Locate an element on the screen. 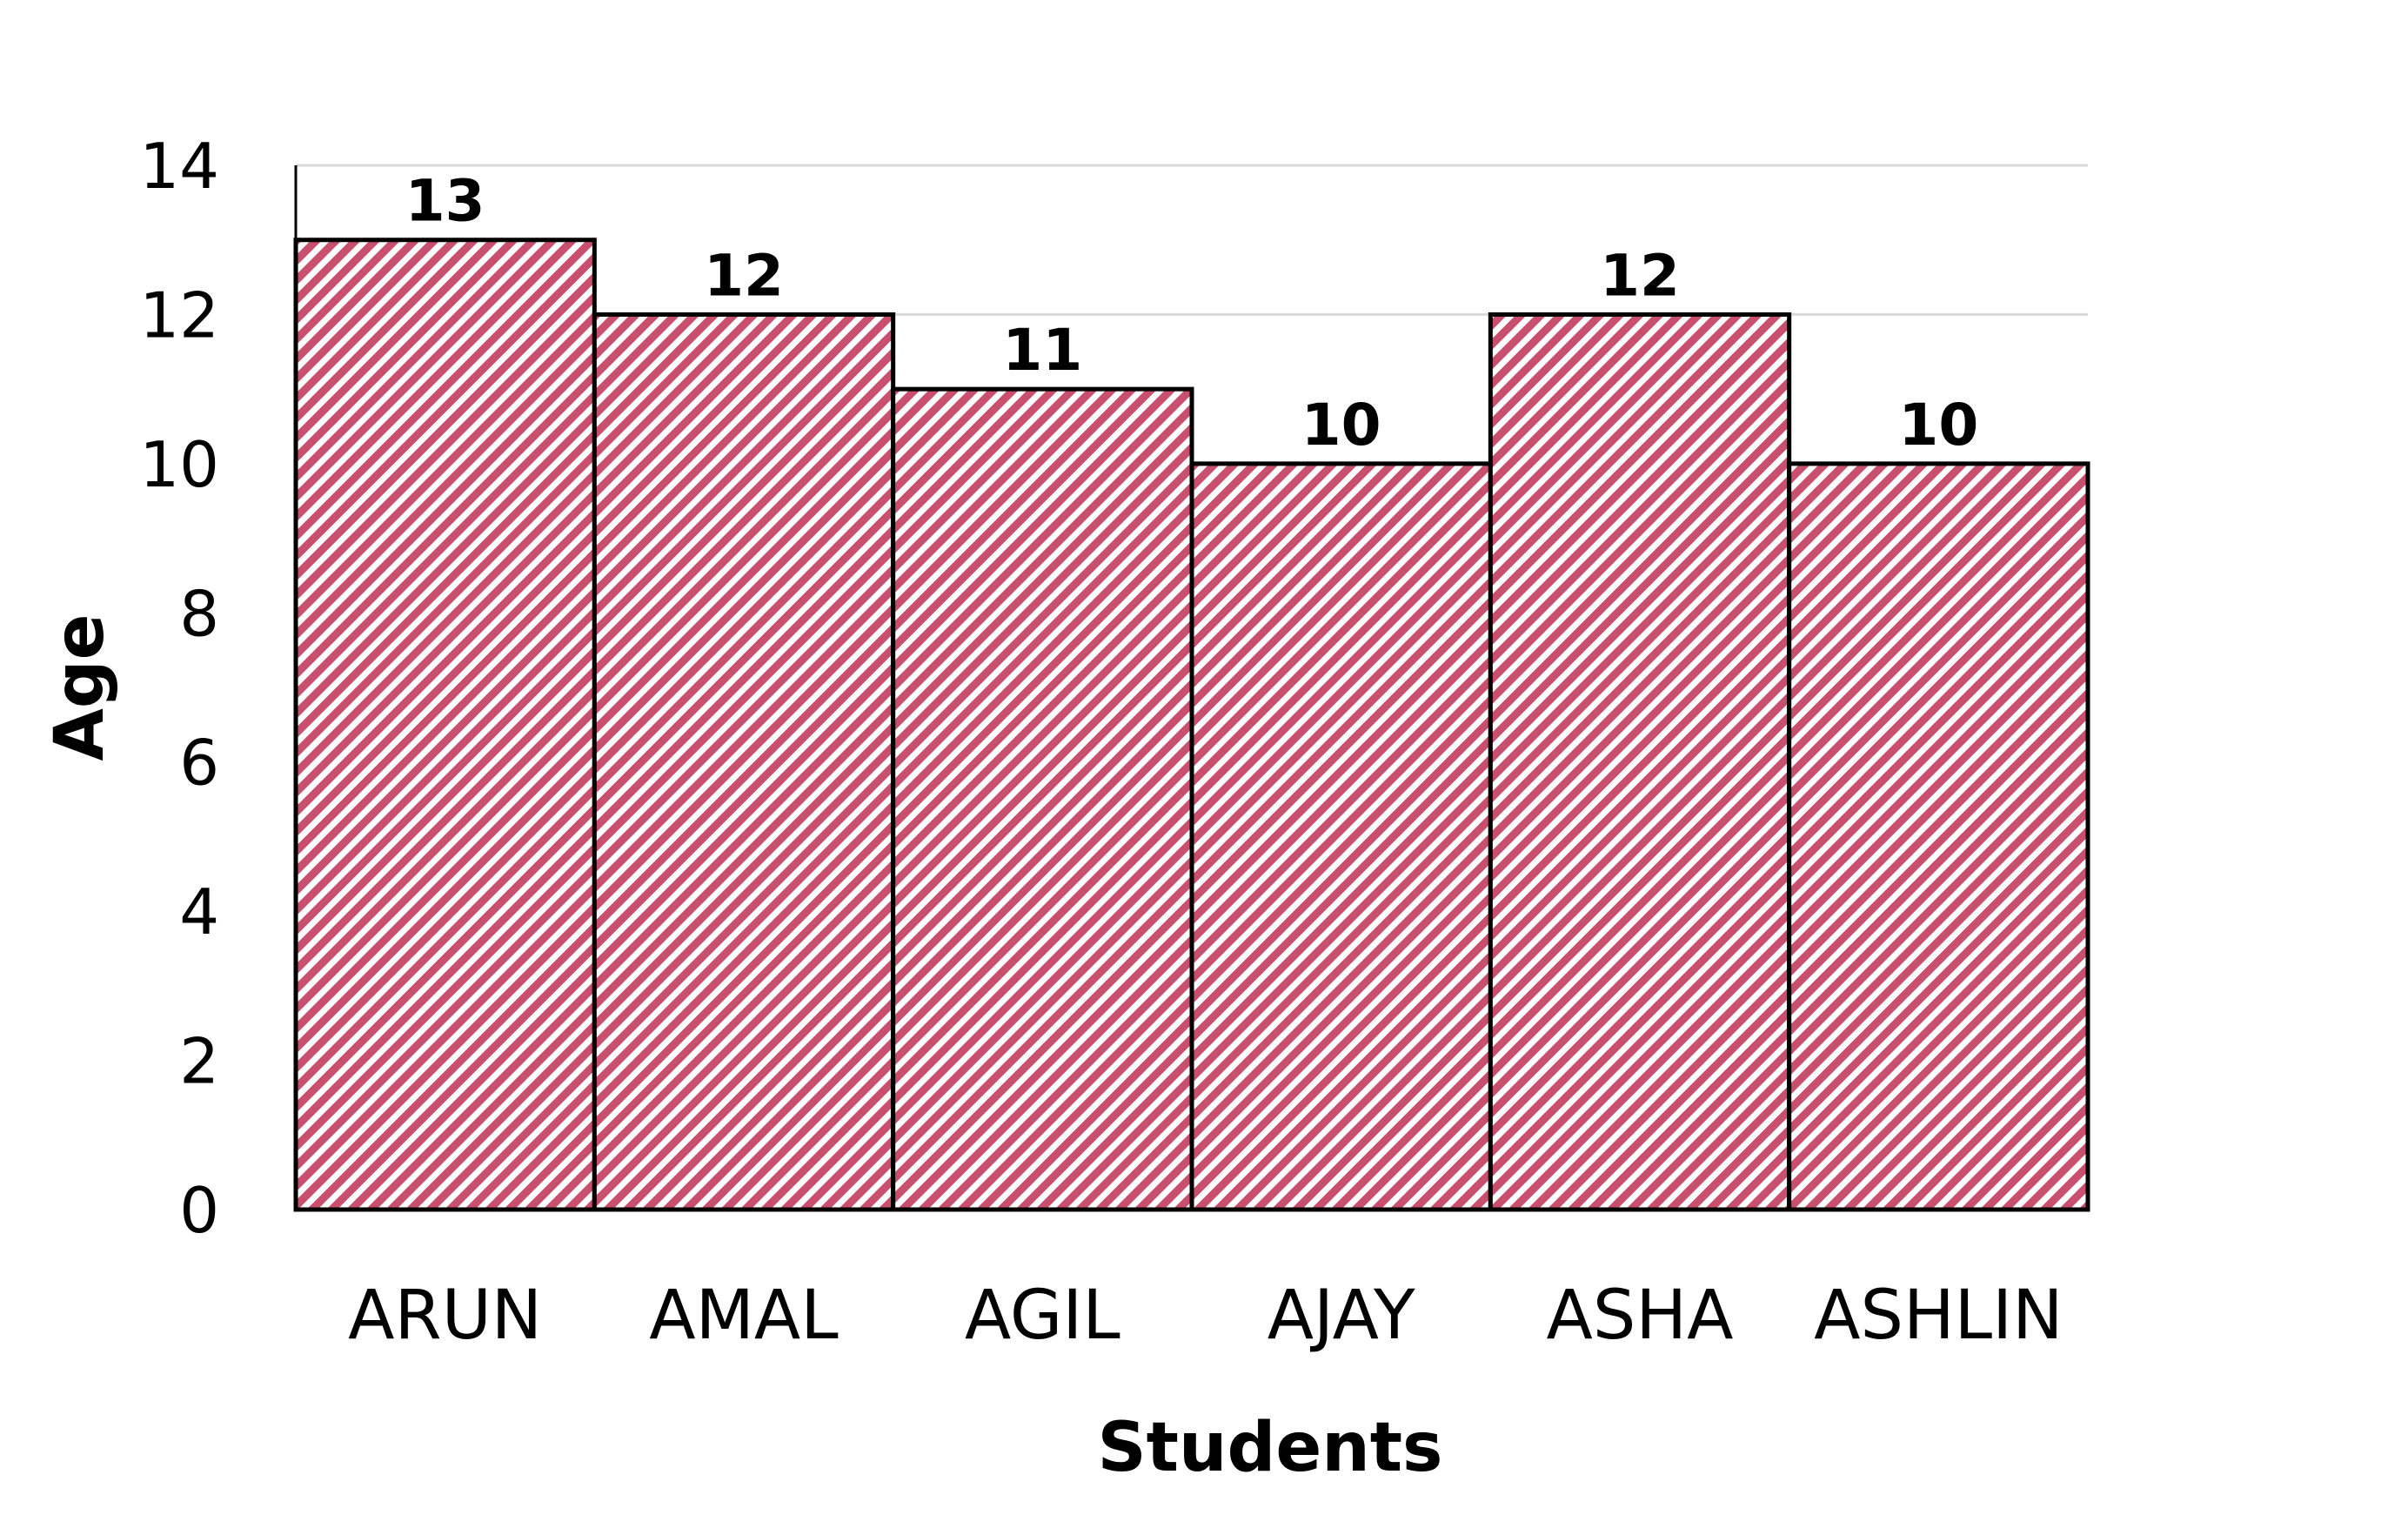 Image resolution: width=2408 pixels, height=1535 pixels. x-tick-label: AGIL is located at coordinates (1042, 1316).